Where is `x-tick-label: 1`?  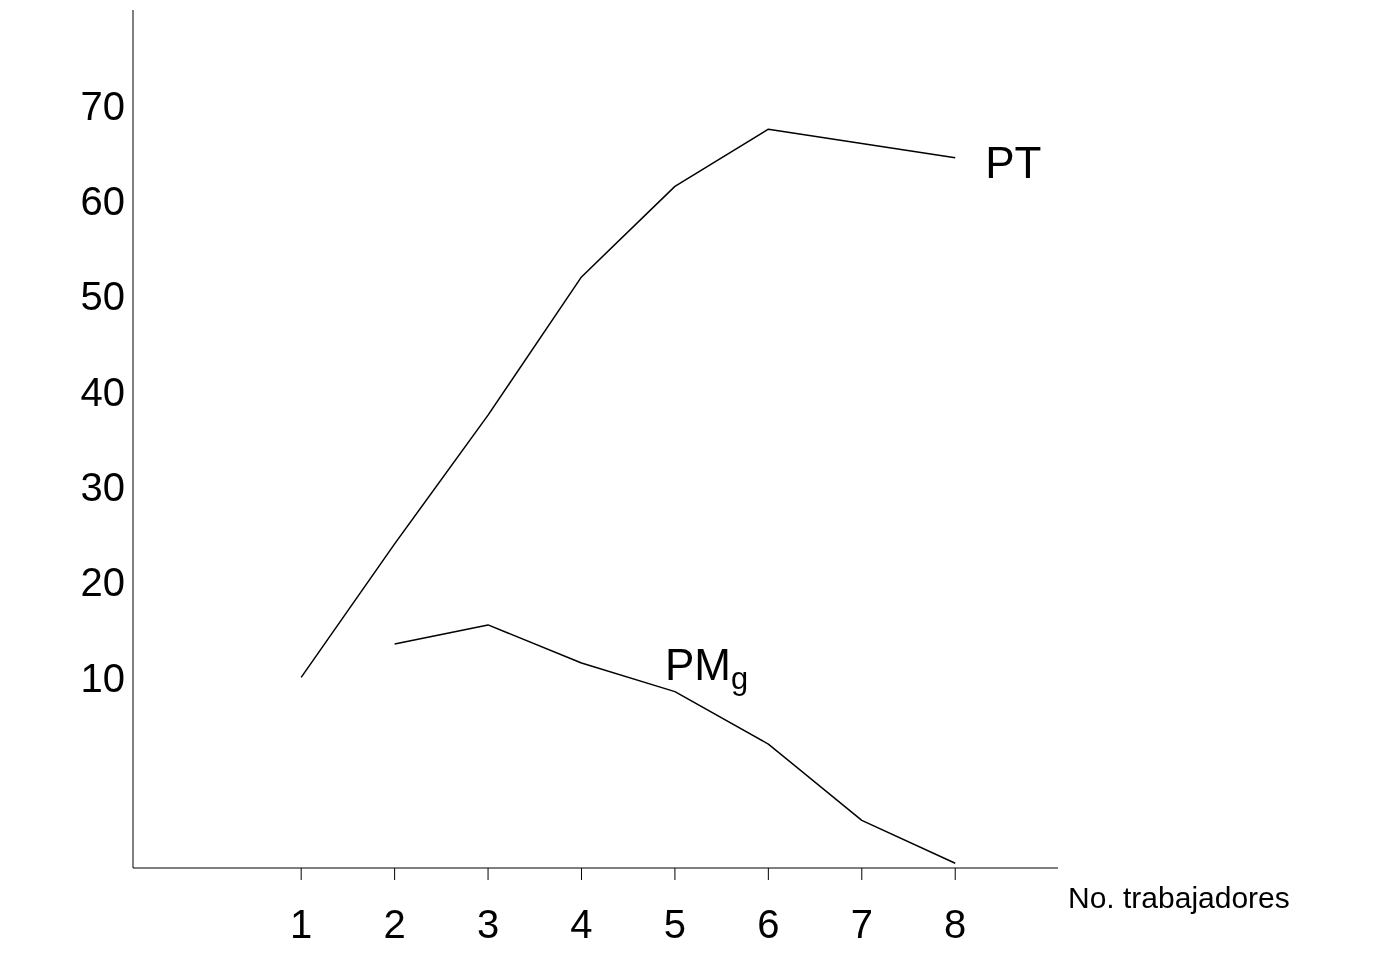
x-tick-label: 1 is located at coordinates (301, 924).